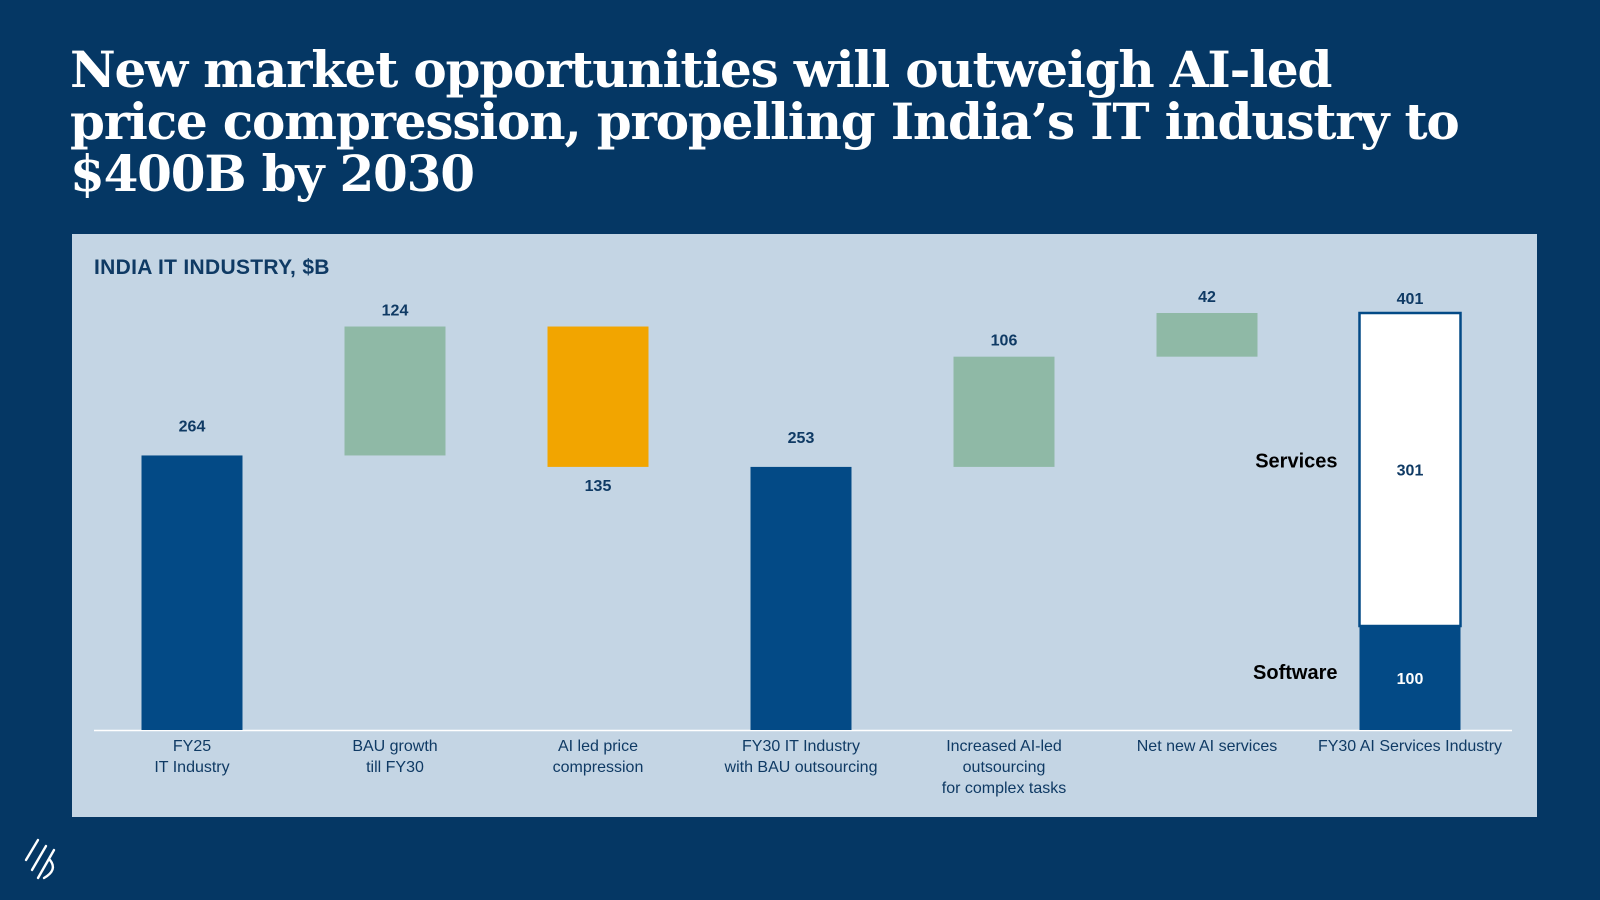  What do you see at coordinates (1410, 746) in the screenshot?
I see `category-label: FY30 AI Services Industry` at bounding box center [1410, 746].